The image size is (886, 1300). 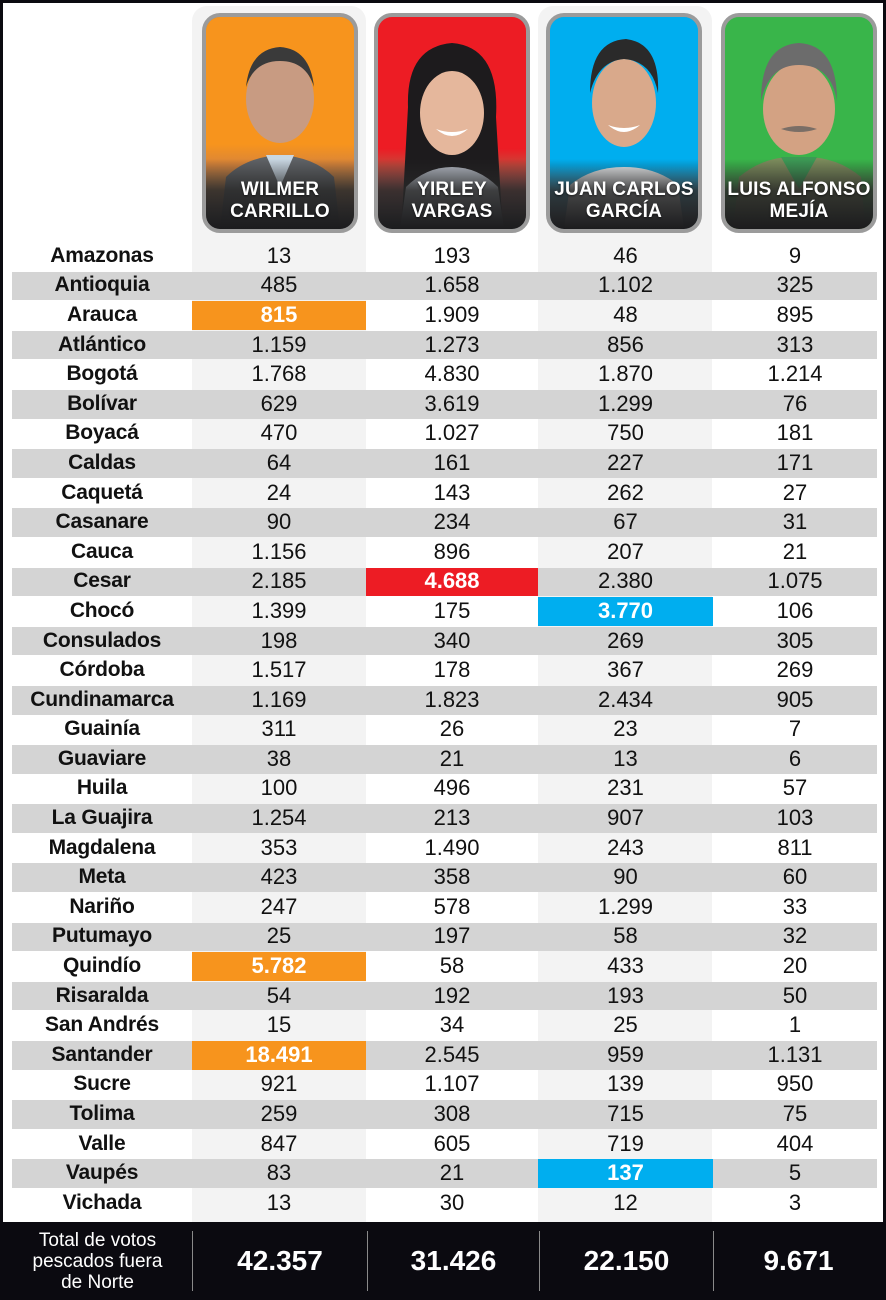 I want to click on table-row: Cauca 1.156 896 207 21, so click(x=444, y=552).